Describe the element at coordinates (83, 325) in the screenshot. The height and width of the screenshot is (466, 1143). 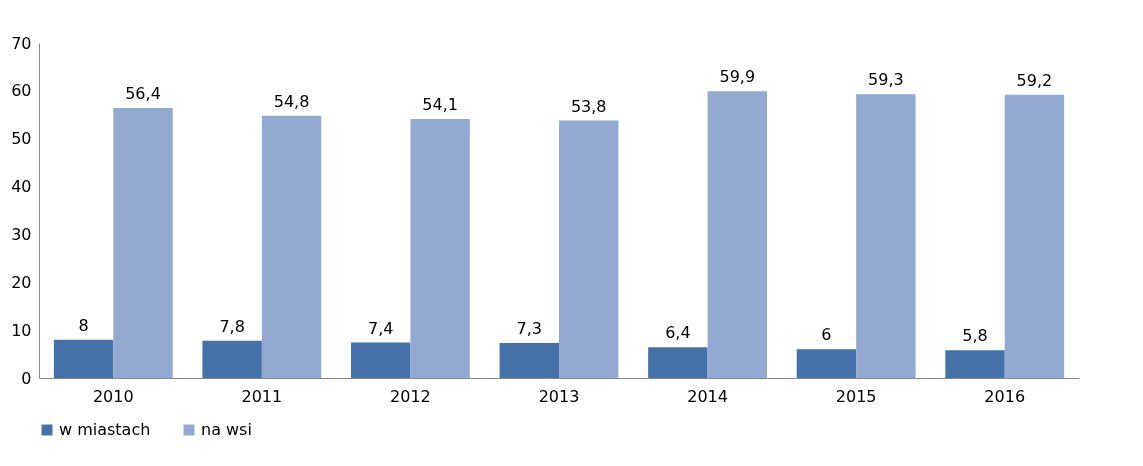
I see `data-label: 8` at that location.